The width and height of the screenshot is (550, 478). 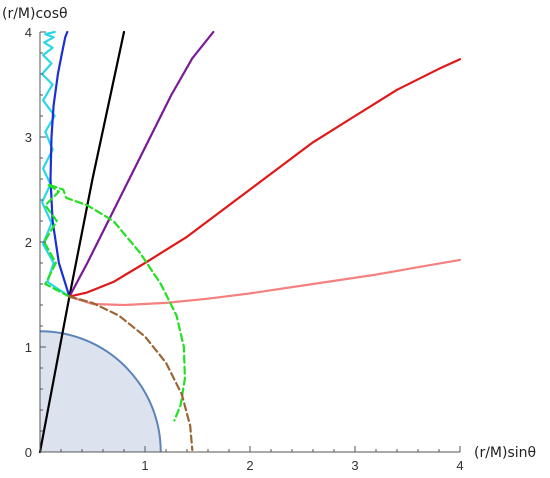 I want to click on x-axis-label: (r/M)sinθ, so click(x=505, y=453).